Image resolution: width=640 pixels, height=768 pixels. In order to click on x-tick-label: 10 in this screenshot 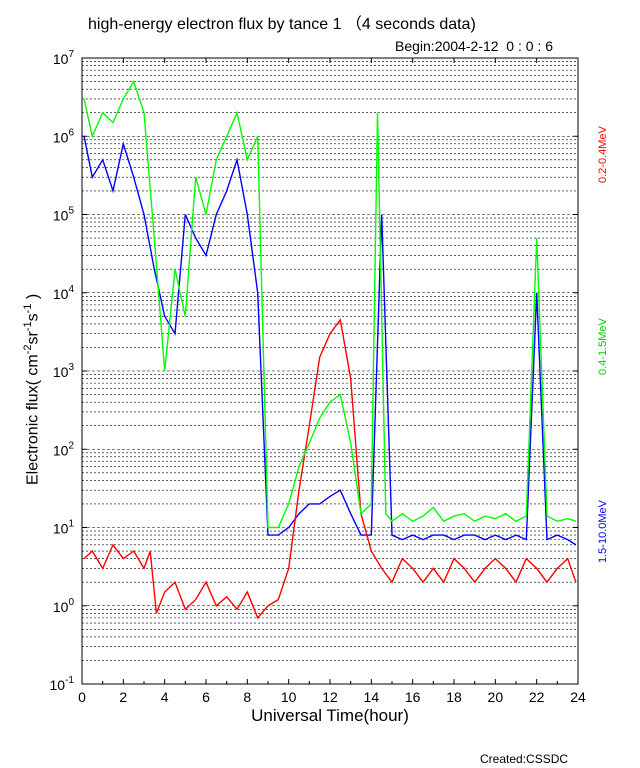, I will do `click(289, 697)`.